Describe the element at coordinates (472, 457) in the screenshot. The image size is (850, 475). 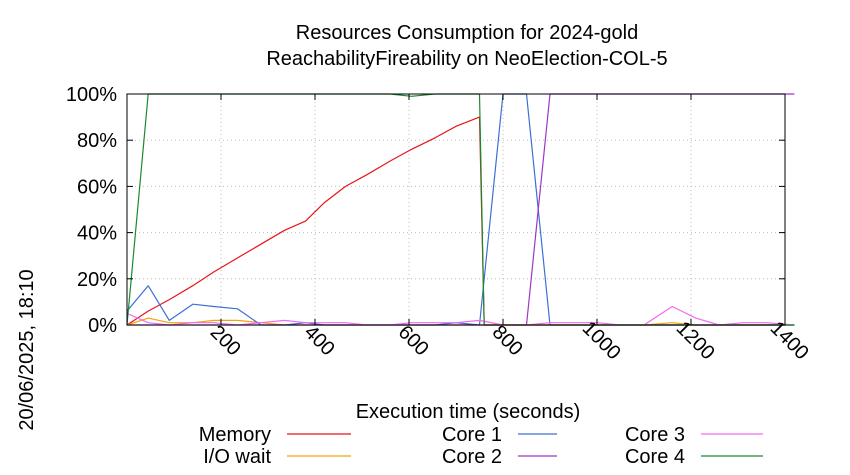
I see `legend-label-core-2: Core 2` at that location.